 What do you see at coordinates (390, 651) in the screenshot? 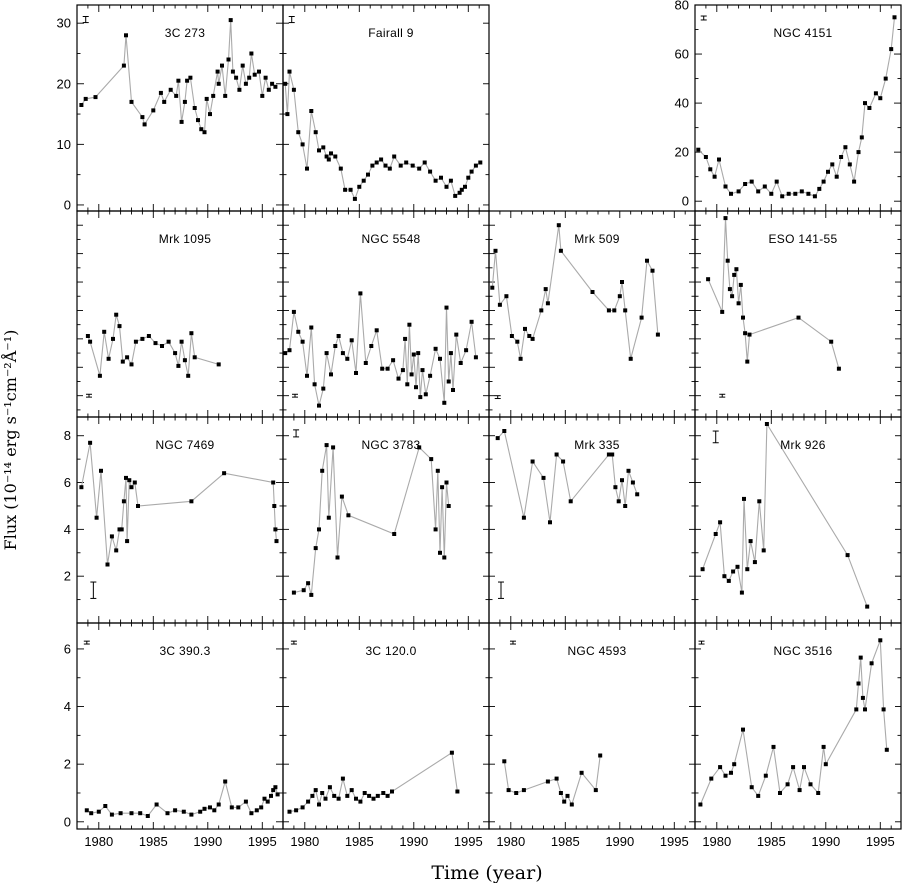
I see `panel-title: 3C 120.0` at bounding box center [390, 651].